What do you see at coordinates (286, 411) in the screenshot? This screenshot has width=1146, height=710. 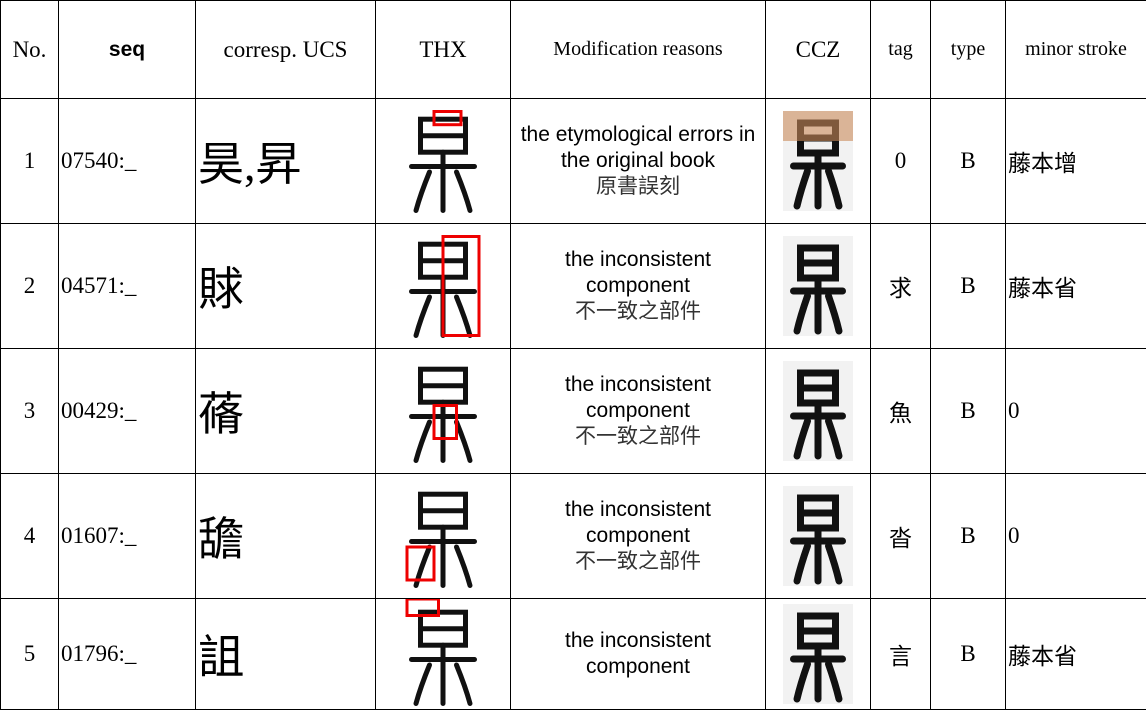 I see `ucs-cell: 蓨` at bounding box center [286, 411].